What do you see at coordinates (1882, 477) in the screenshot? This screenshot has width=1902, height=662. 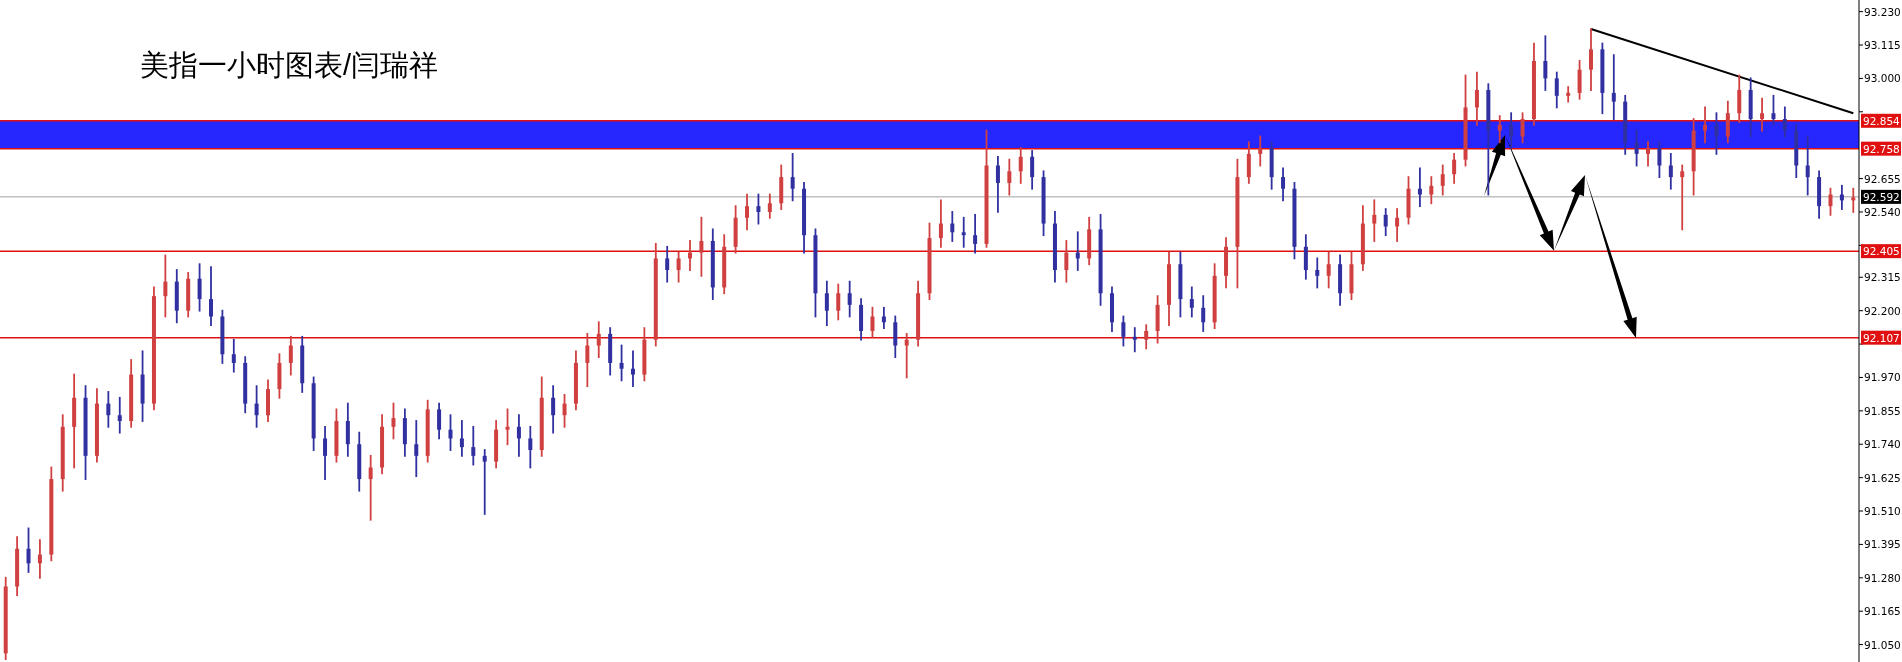 I see `y-tick-label: 91.625` at bounding box center [1882, 477].